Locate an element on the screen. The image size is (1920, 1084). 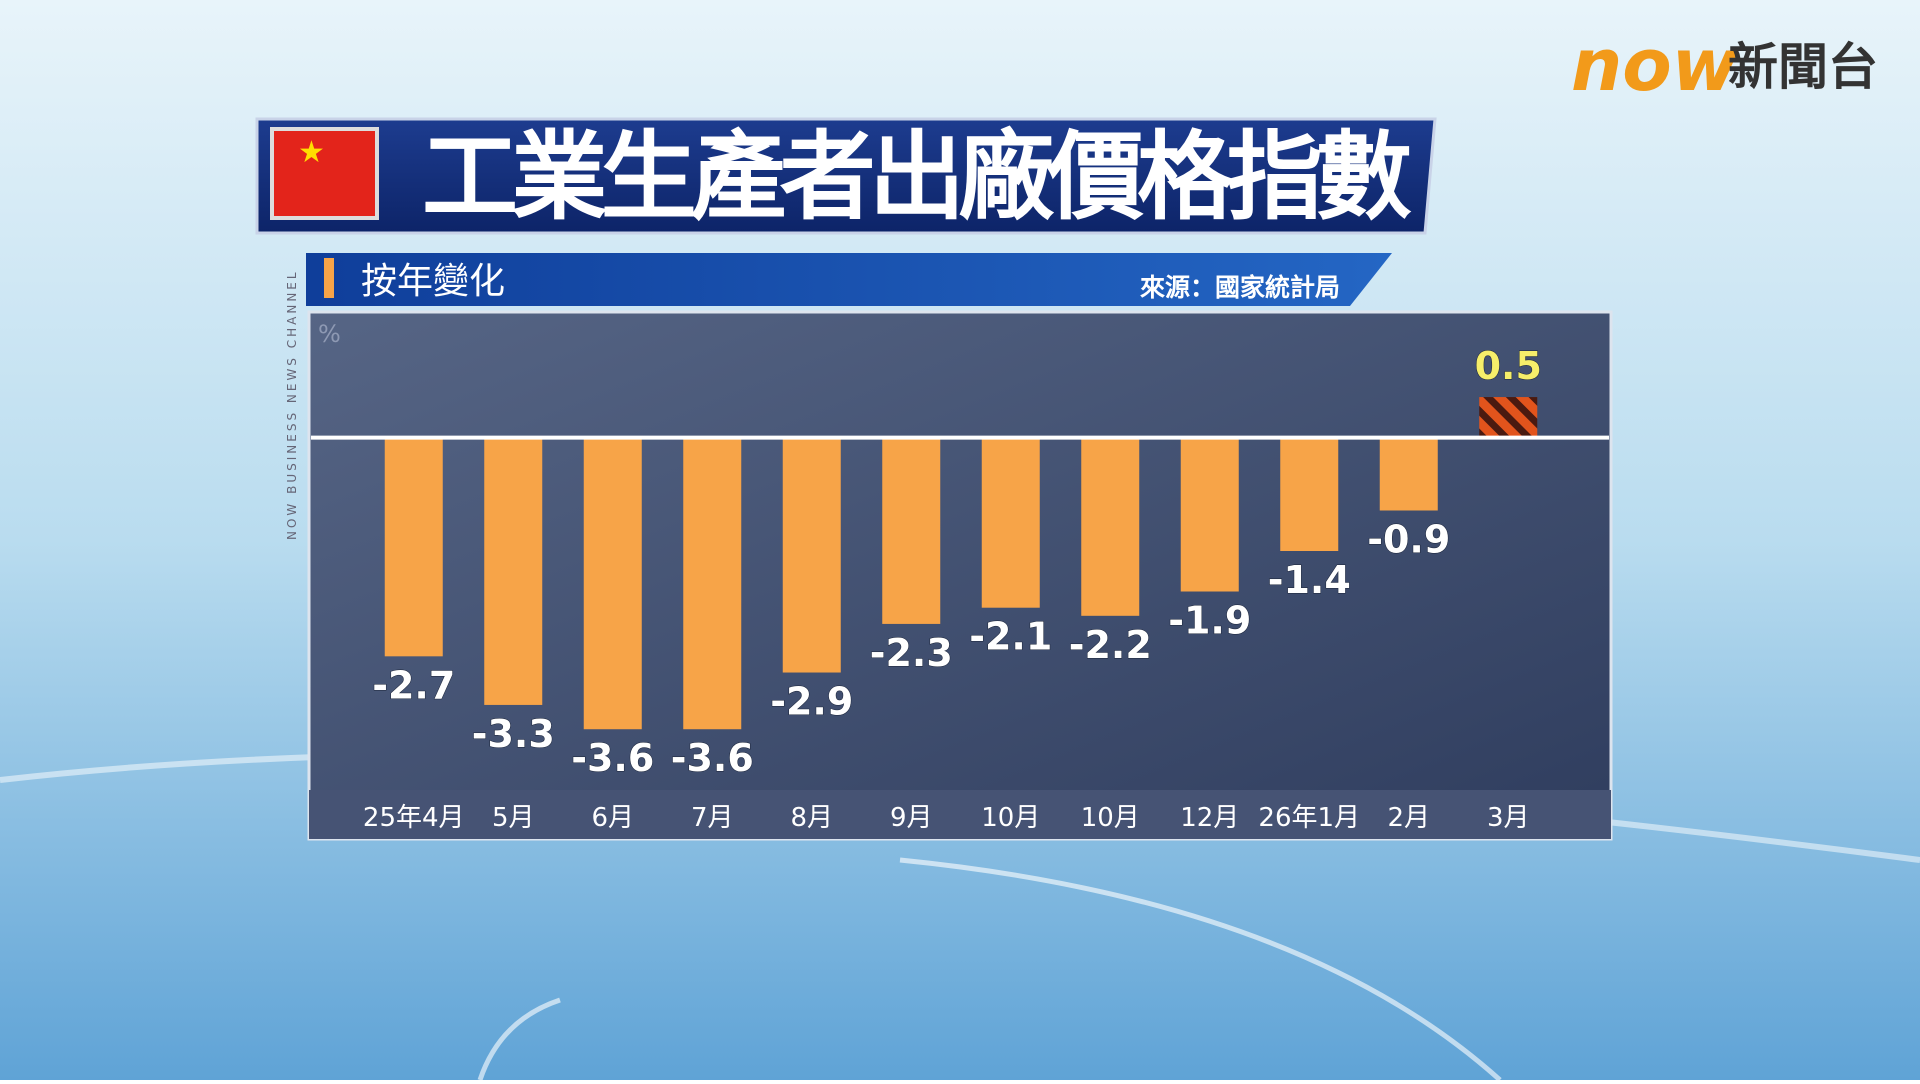
value-label: -0.9 is located at coordinates (1408, 539).